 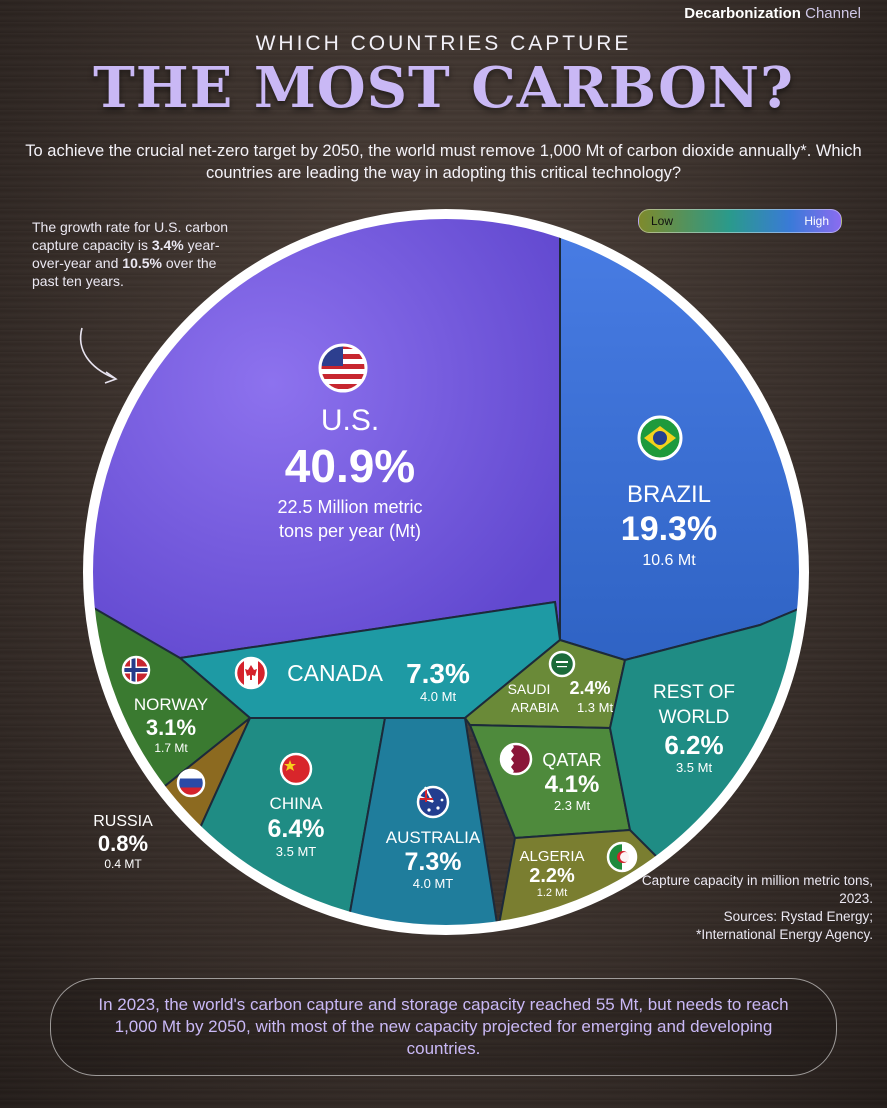 I want to click on slice-australia, so click(x=421, y=823).